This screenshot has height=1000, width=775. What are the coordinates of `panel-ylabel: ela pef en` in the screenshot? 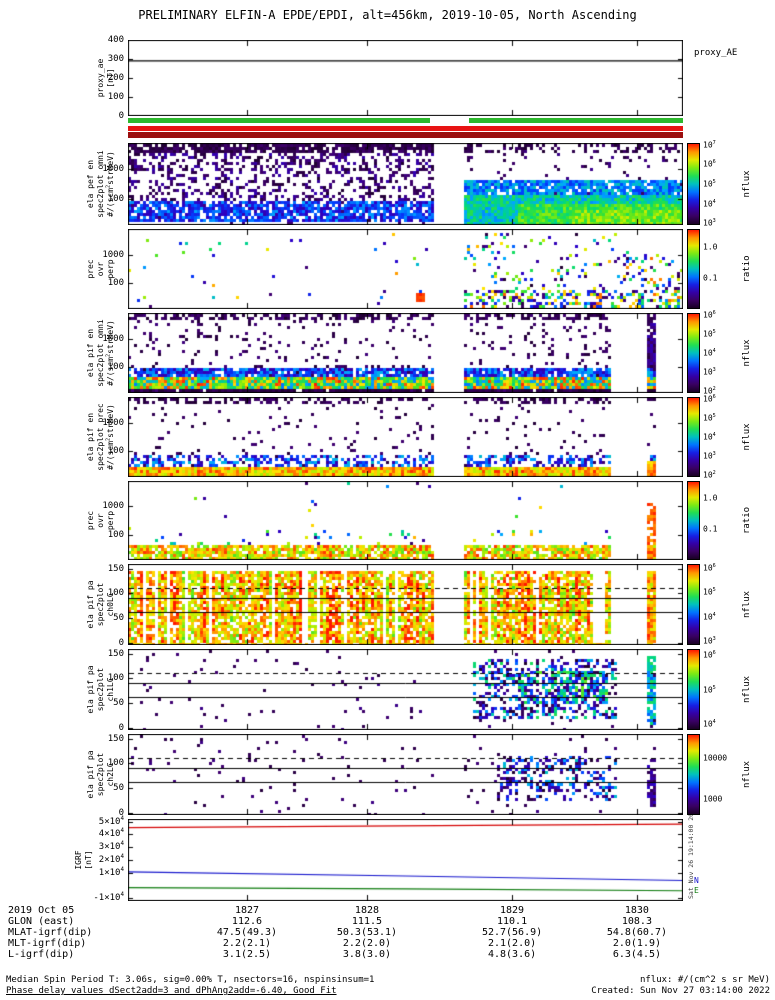 It's located at (90, 184).